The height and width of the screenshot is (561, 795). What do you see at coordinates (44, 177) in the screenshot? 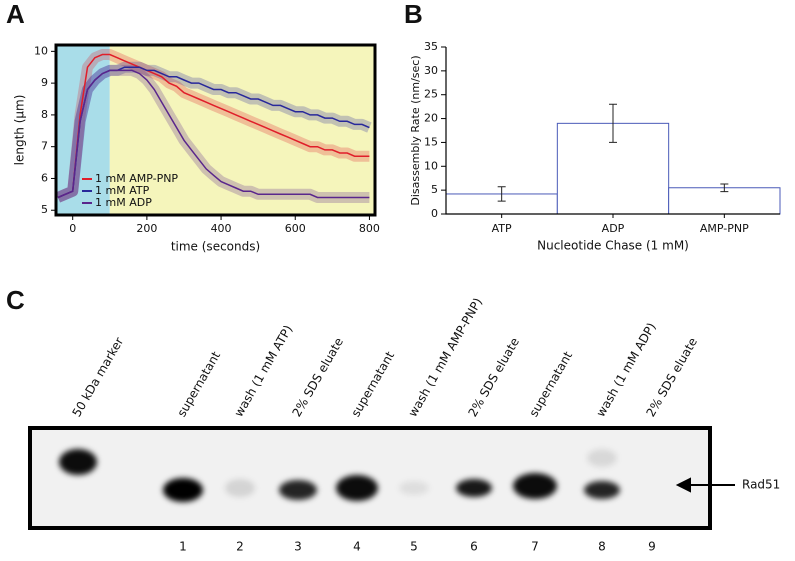
I see `y-tick-label: 6` at bounding box center [44, 177].